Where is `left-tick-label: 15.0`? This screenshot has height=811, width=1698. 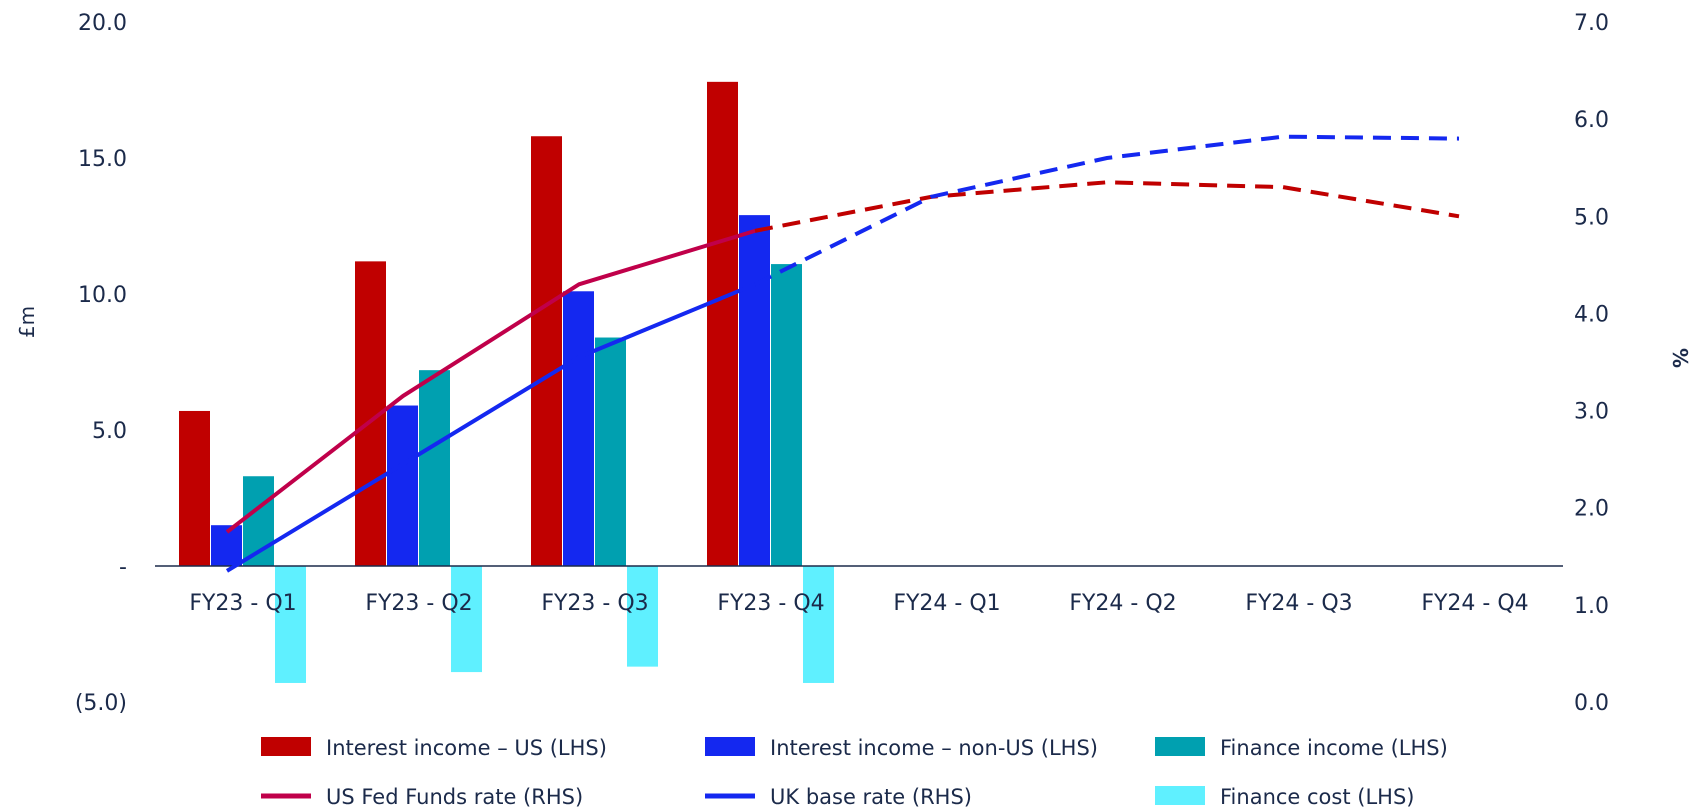 left-tick-label: 15.0 is located at coordinates (102, 159).